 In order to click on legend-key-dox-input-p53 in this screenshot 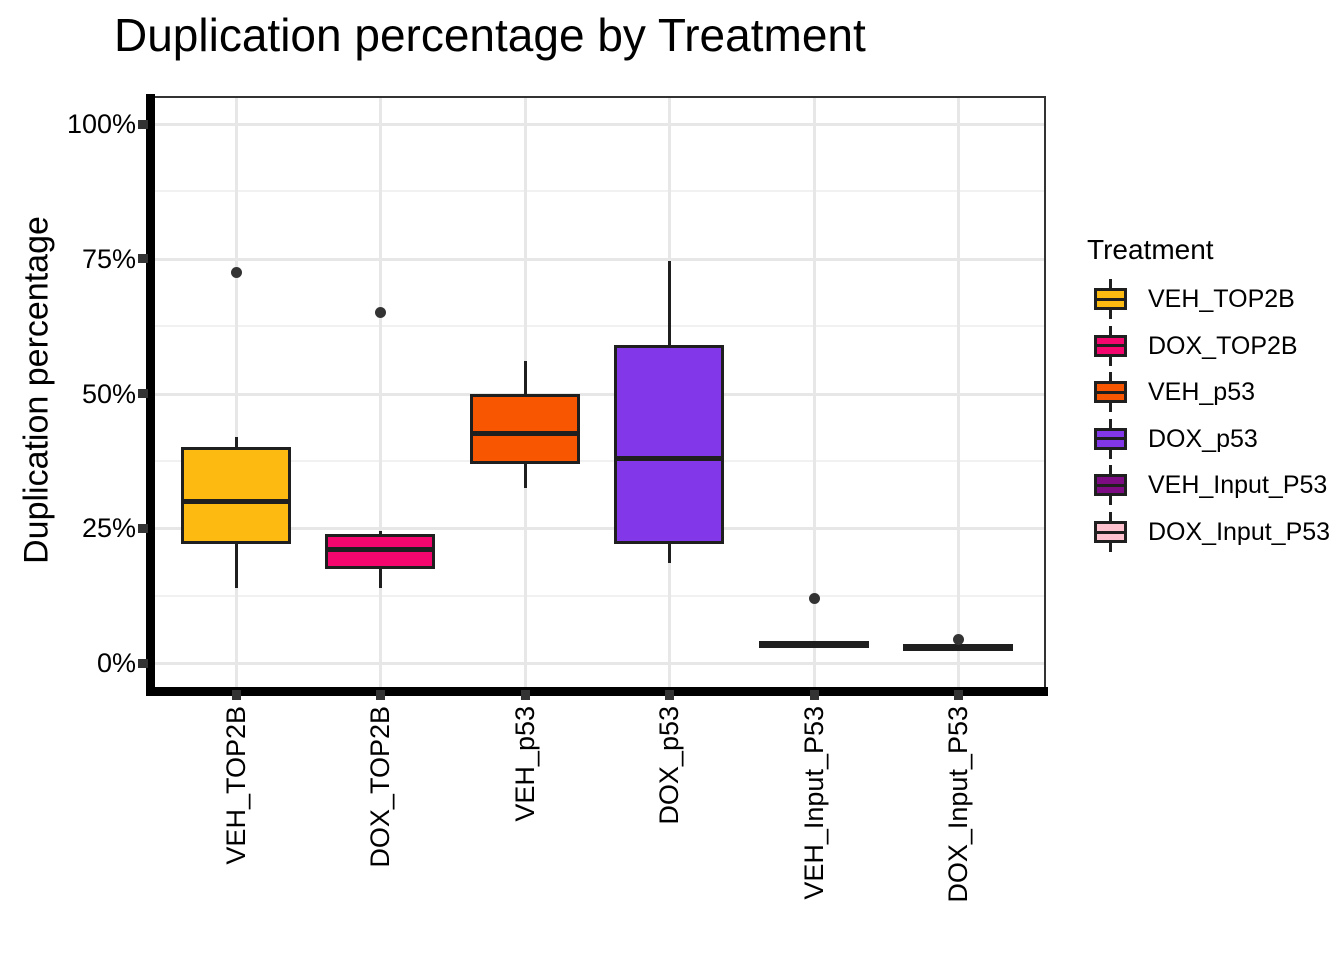, I will do `click(1110, 532)`.